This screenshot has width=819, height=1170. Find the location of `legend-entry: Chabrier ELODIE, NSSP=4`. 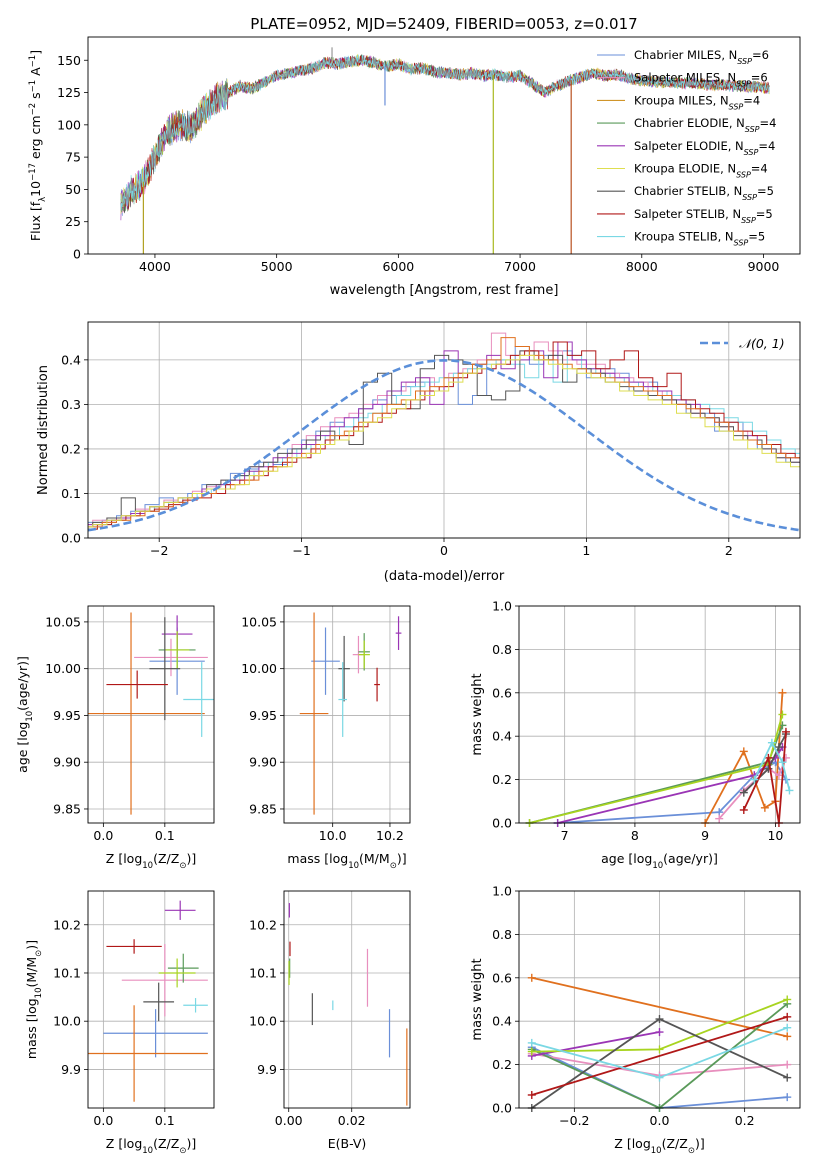

legend-entry: Chabrier ELODIE, NSSP=4 is located at coordinates (705, 125).